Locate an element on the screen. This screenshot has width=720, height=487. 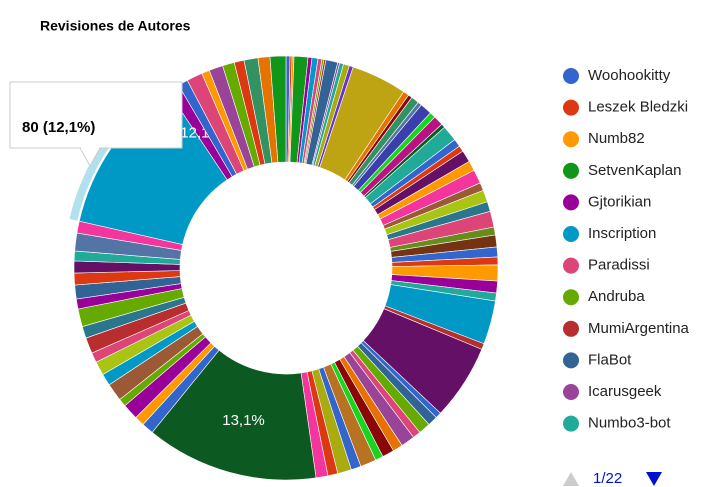
slice is located at coordinates (278, 109).